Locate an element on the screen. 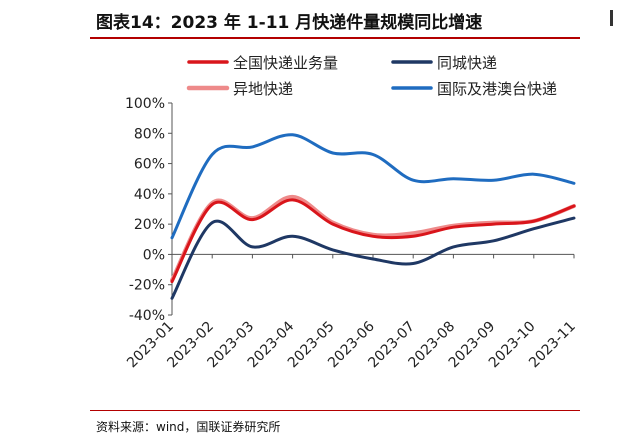  legend-label: 国际及港澳台快递 is located at coordinates (497, 89).